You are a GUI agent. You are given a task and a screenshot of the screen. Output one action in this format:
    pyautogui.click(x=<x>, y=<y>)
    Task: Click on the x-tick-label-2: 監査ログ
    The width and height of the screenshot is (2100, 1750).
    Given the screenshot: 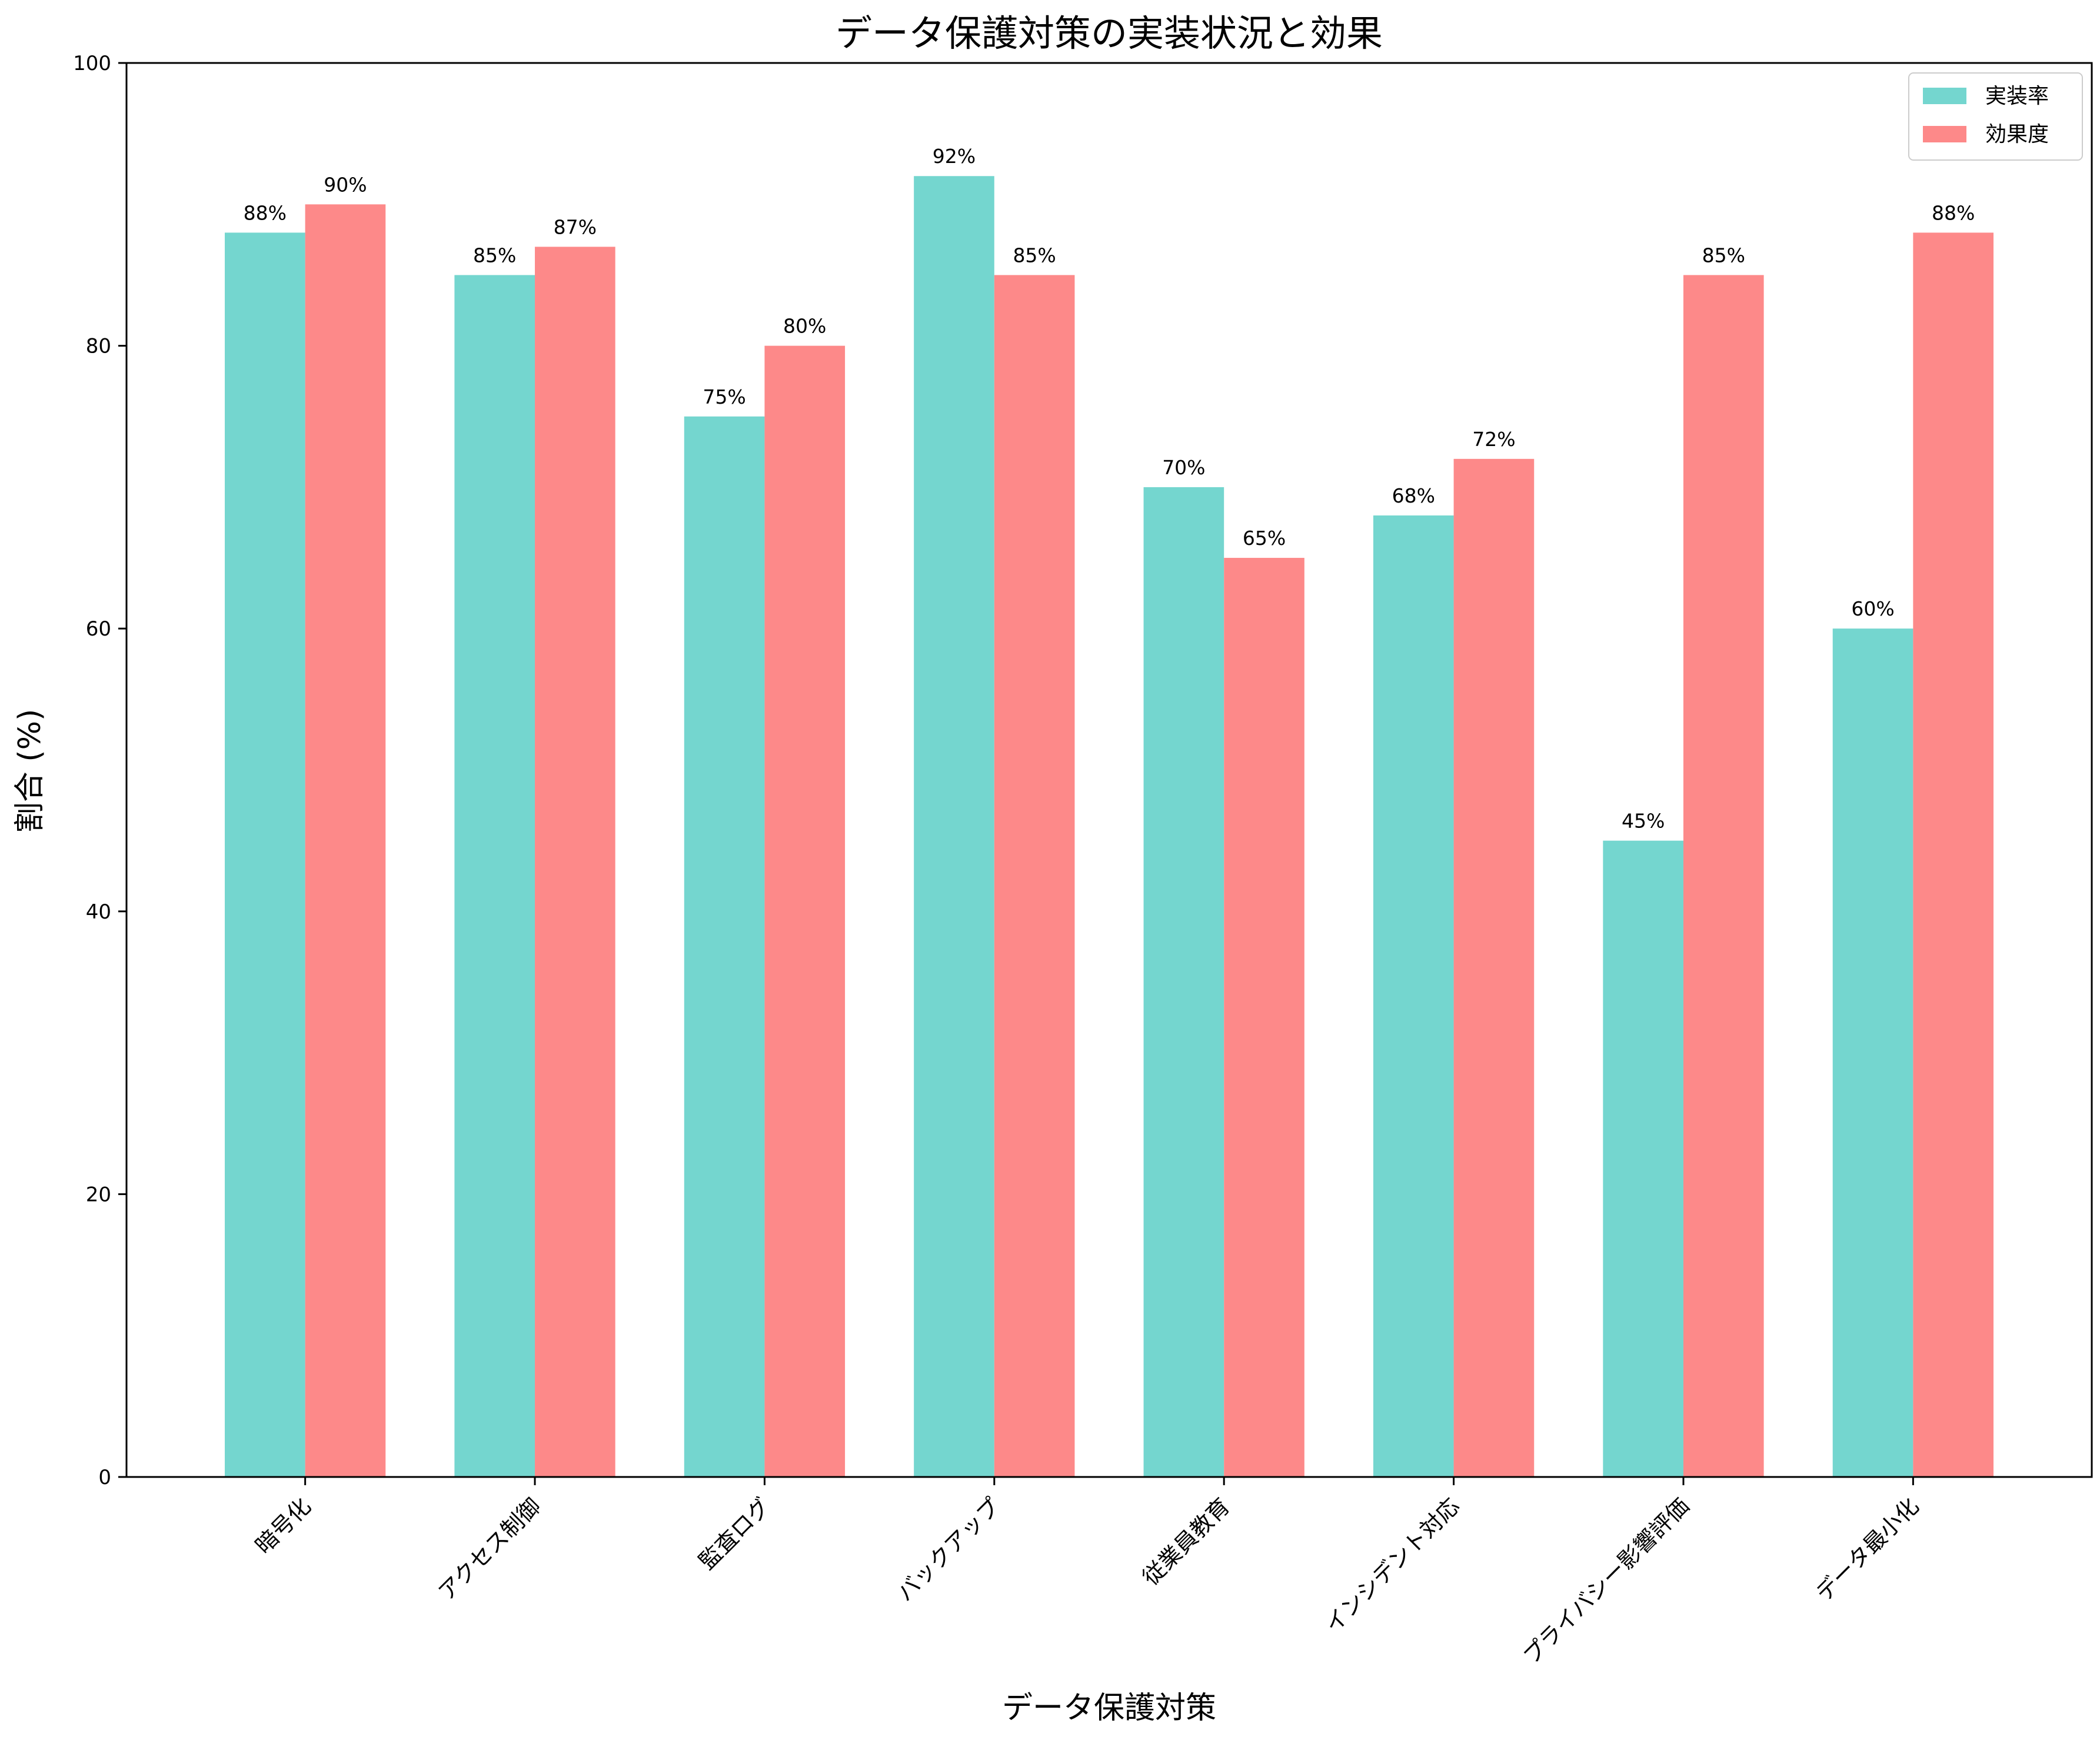 What is the action you would take?
    pyautogui.click(x=735, y=1534)
    